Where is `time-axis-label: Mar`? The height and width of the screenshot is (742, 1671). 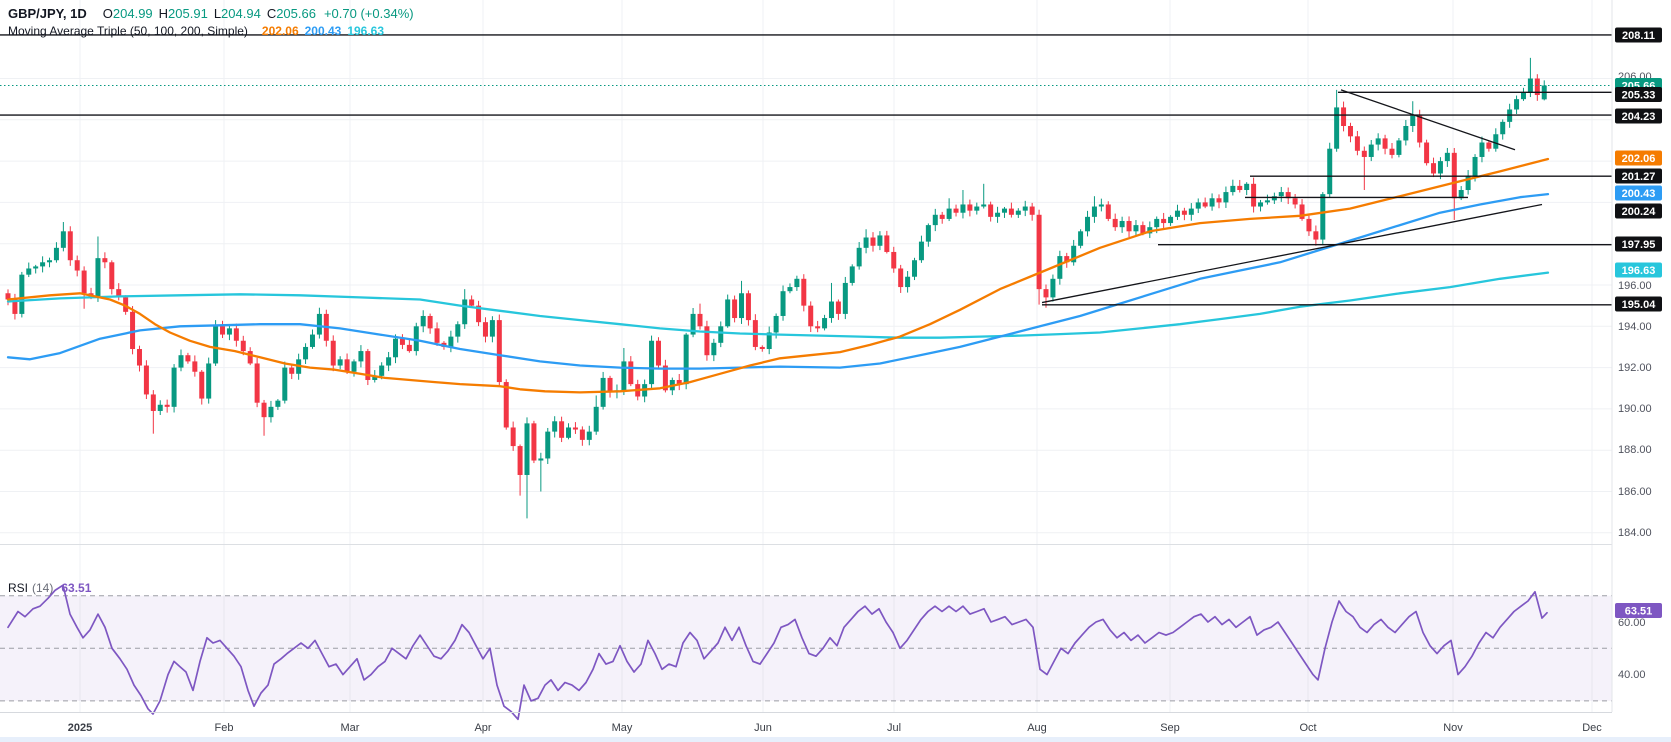
time-axis-label: Mar is located at coordinates (350, 728).